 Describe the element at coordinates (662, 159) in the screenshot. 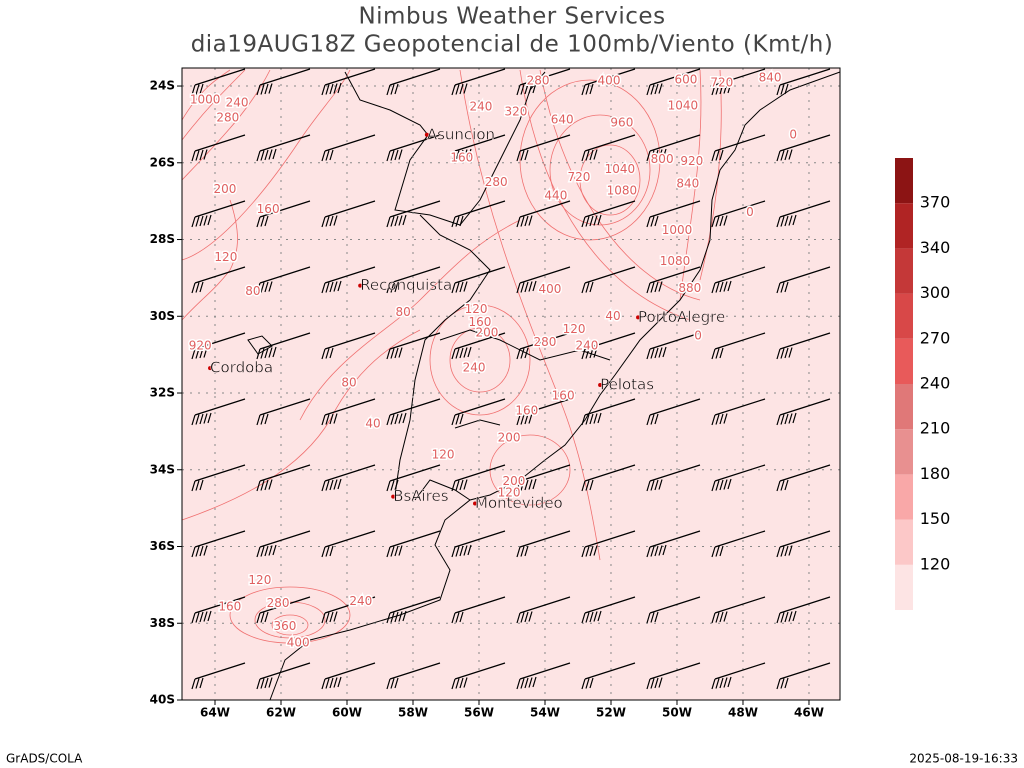

I see `contour-label: 800` at that location.